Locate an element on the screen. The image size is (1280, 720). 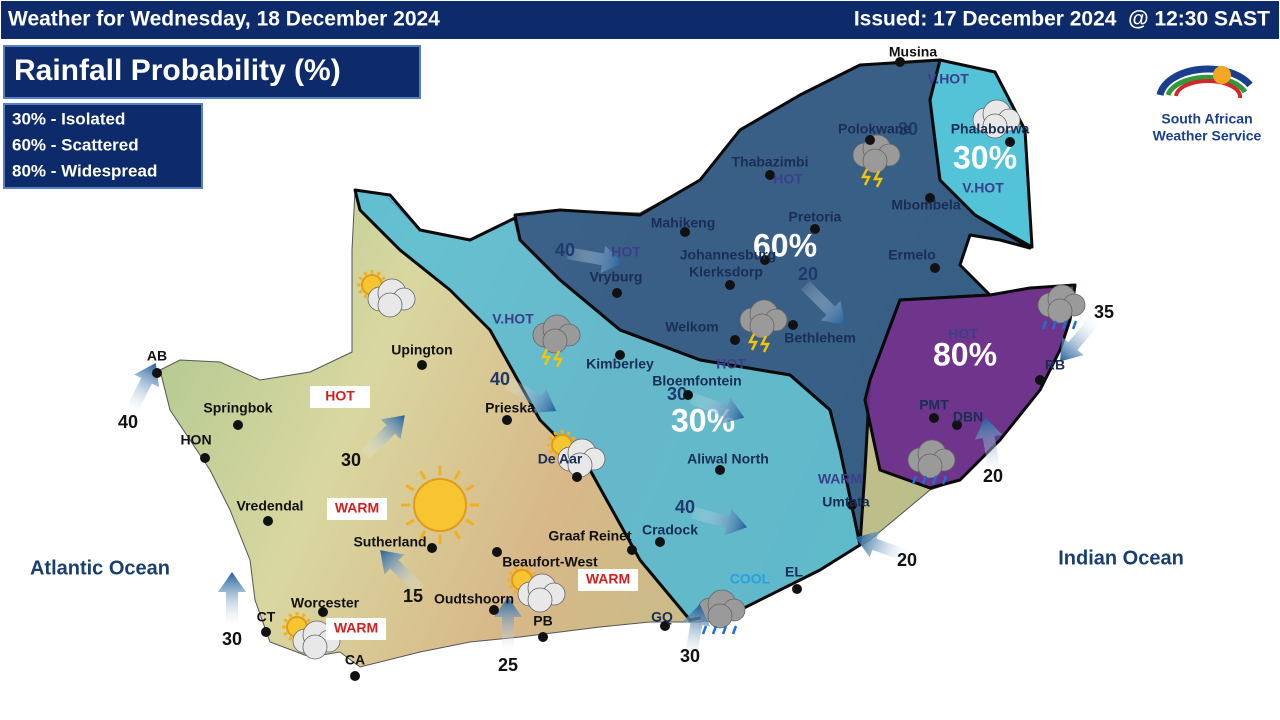
place-name: DBN is located at coordinates (968, 417).